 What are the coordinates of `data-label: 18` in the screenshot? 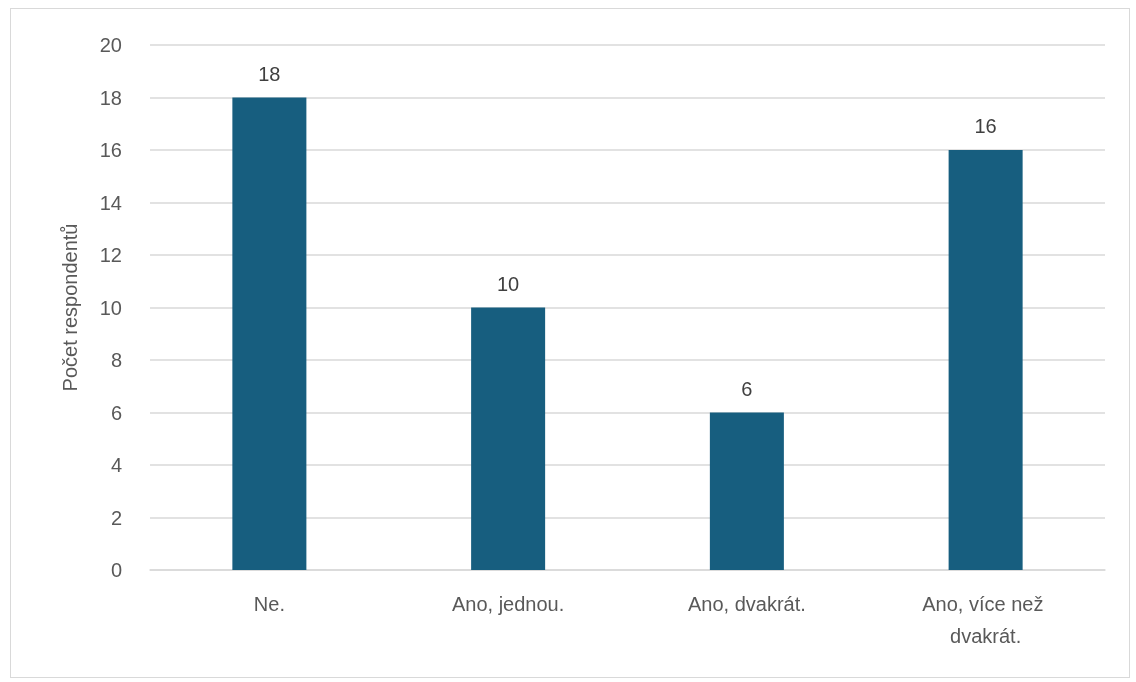 It's located at (269, 73).